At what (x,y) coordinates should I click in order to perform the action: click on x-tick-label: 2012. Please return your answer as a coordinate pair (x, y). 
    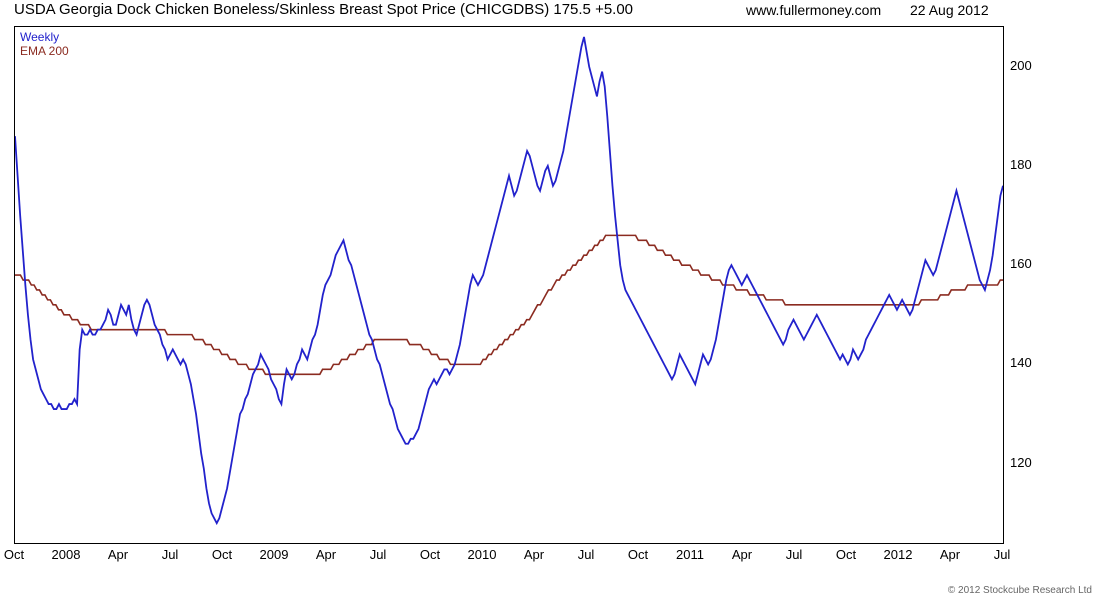
    Looking at the image, I should click on (898, 554).